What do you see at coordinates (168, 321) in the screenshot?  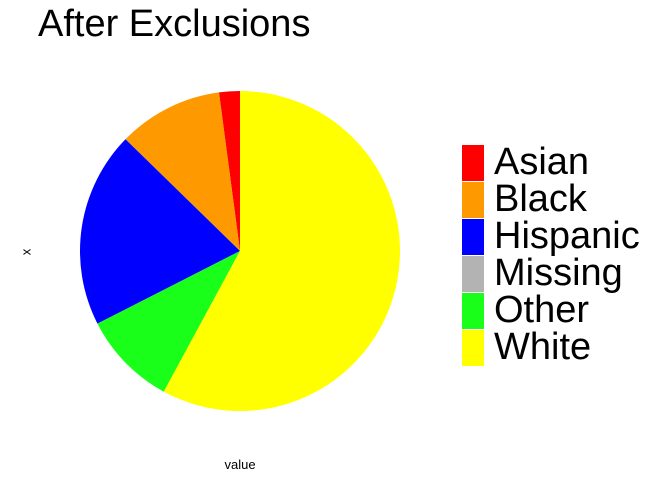 I see `pie-slice-other` at bounding box center [168, 321].